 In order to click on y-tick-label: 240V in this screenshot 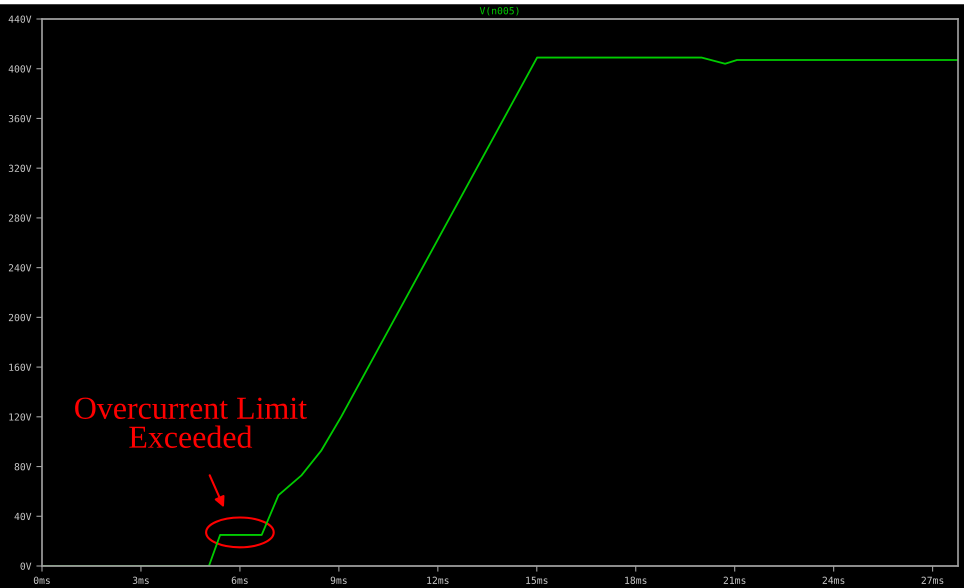, I will do `click(20, 268)`.